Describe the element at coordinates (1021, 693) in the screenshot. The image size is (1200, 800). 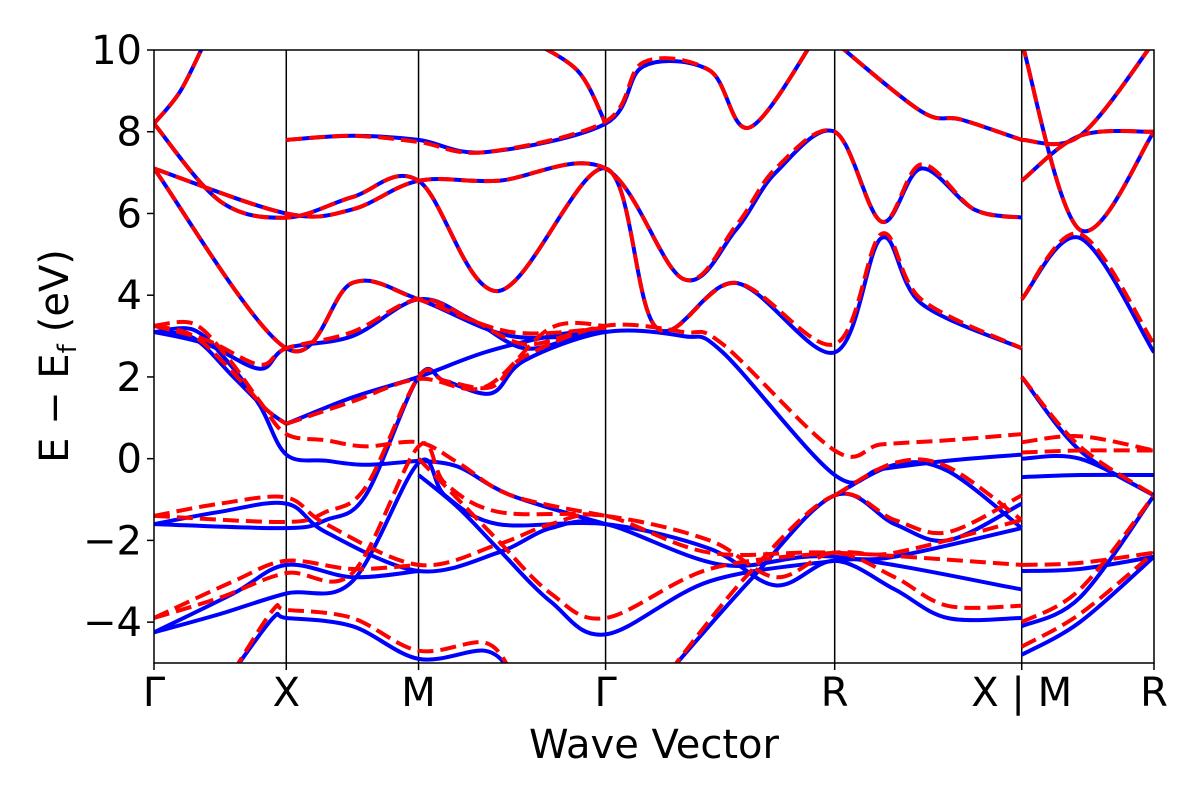
I see `x-tick-label: X | M` at that location.